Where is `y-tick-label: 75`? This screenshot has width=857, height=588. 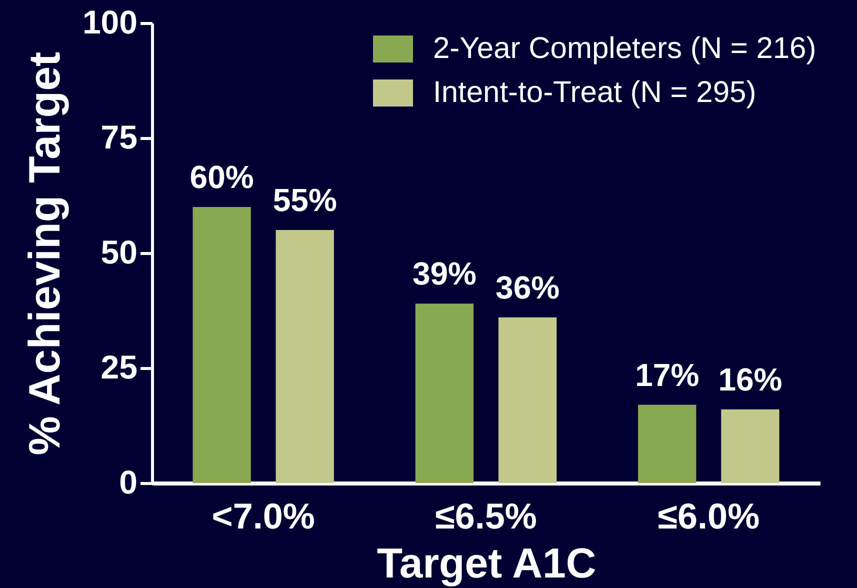
y-tick-label: 75 is located at coordinates (119, 137).